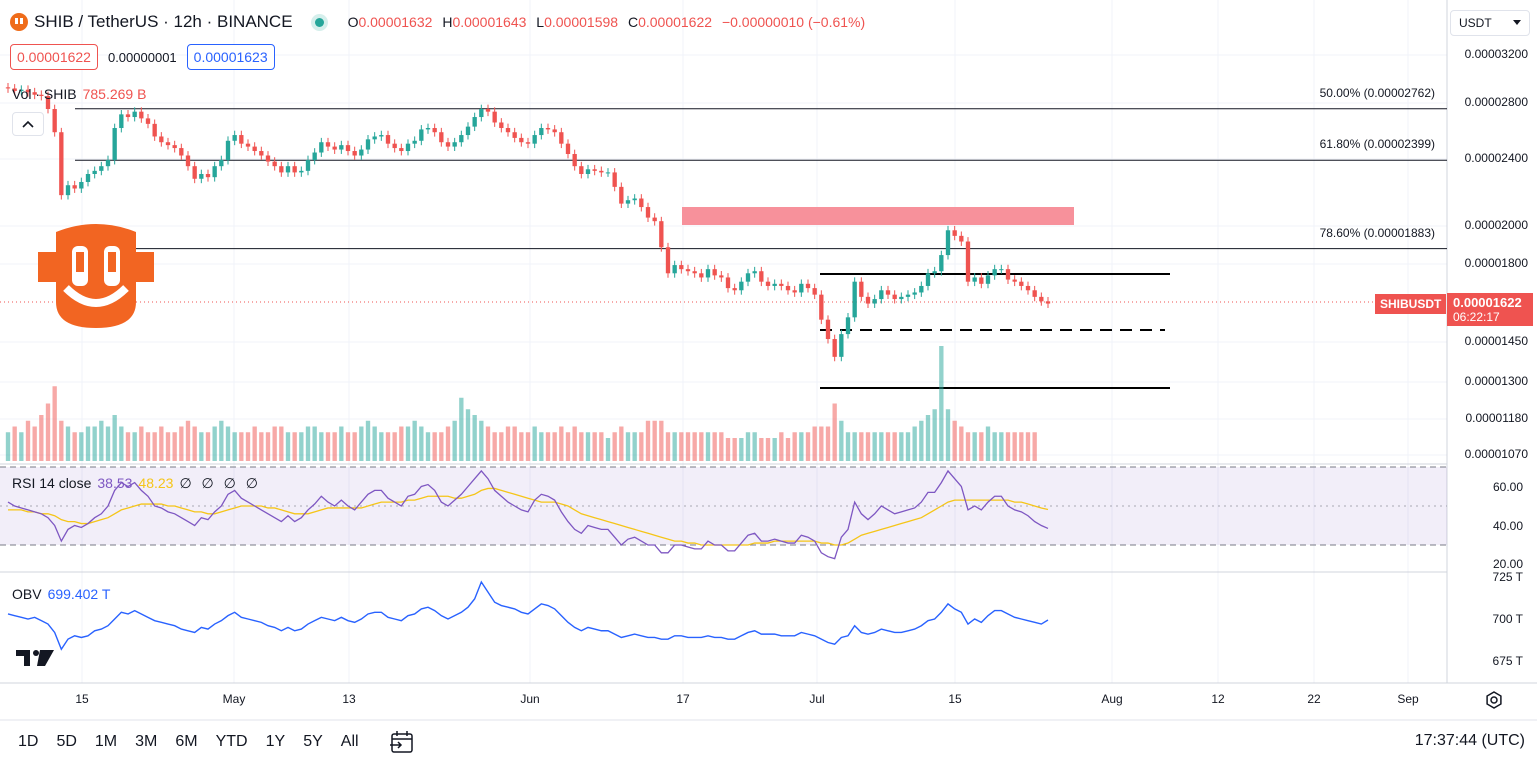 The width and height of the screenshot is (1537, 763). What do you see at coordinates (146, 741) in the screenshot?
I see `range-3m-button: 3M` at bounding box center [146, 741].